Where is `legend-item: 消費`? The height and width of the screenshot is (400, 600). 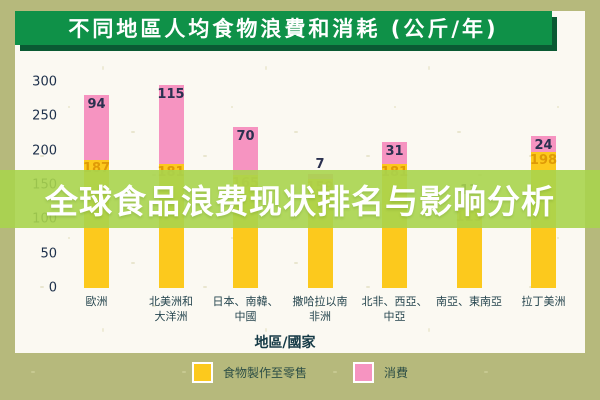 legend-item: 消費 is located at coordinates (381, 372).